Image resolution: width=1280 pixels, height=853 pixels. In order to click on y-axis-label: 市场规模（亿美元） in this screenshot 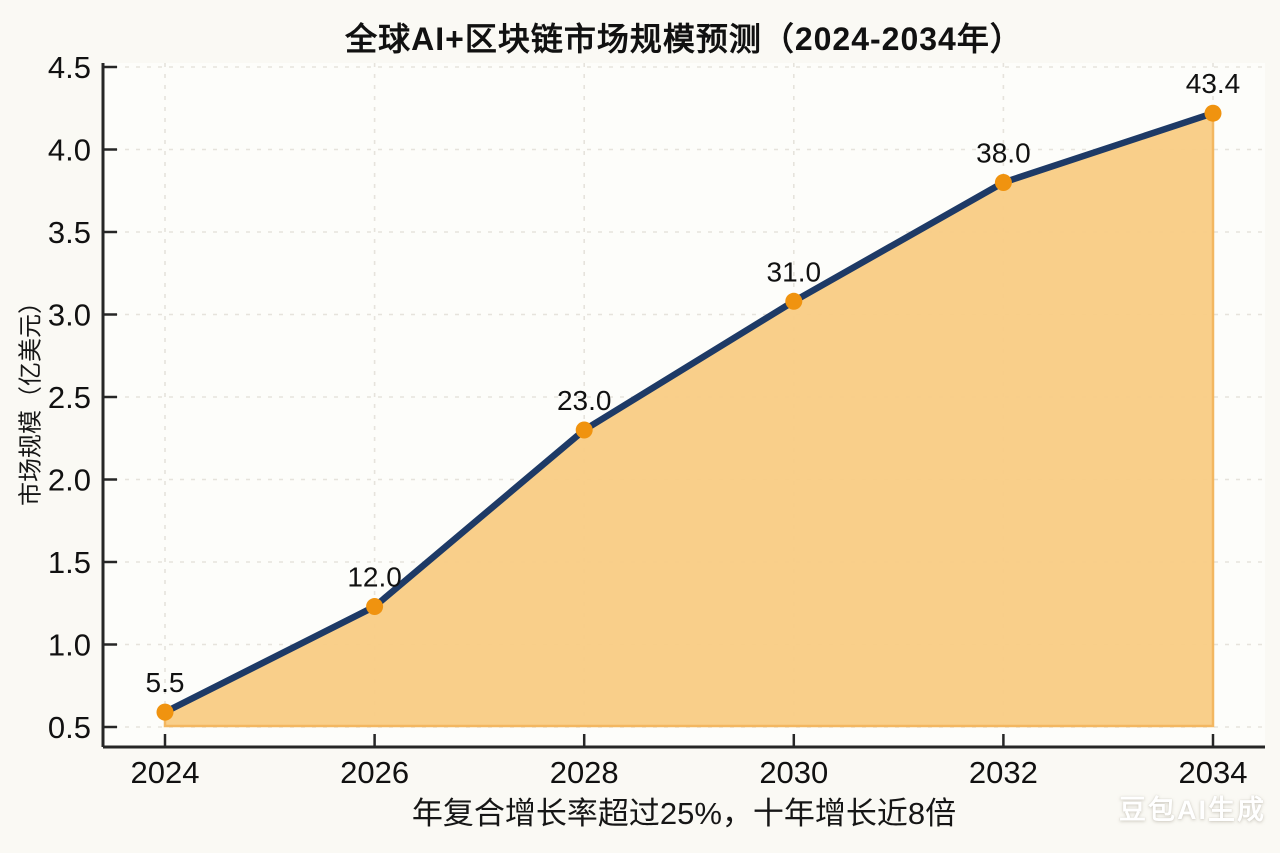, I will do `click(31, 398)`.